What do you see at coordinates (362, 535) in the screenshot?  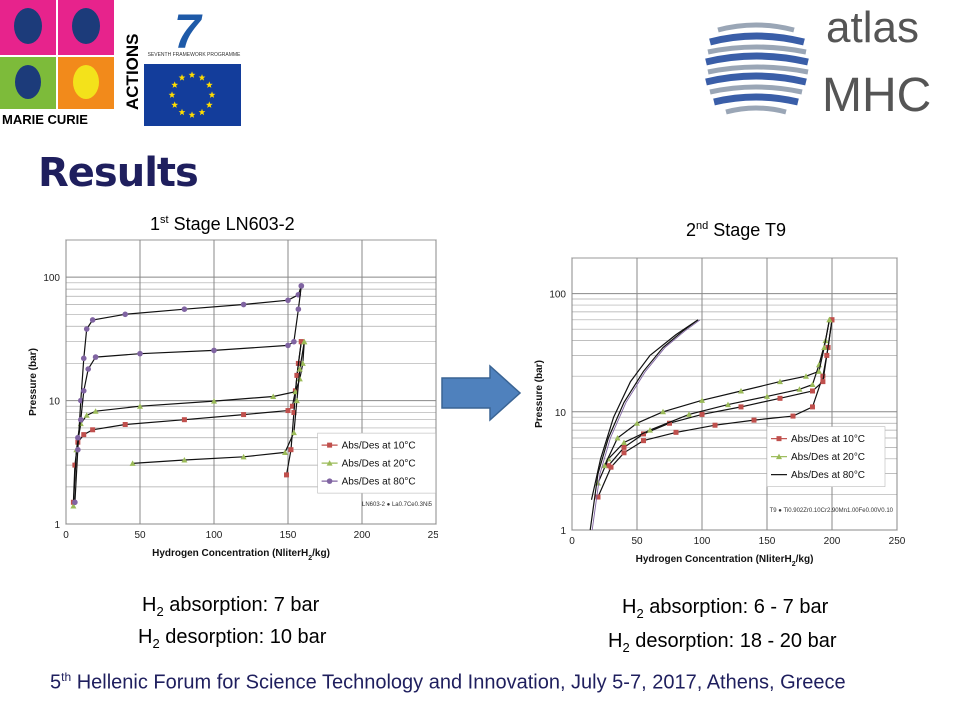 I see `x-tick-label: 200` at bounding box center [362, 535].